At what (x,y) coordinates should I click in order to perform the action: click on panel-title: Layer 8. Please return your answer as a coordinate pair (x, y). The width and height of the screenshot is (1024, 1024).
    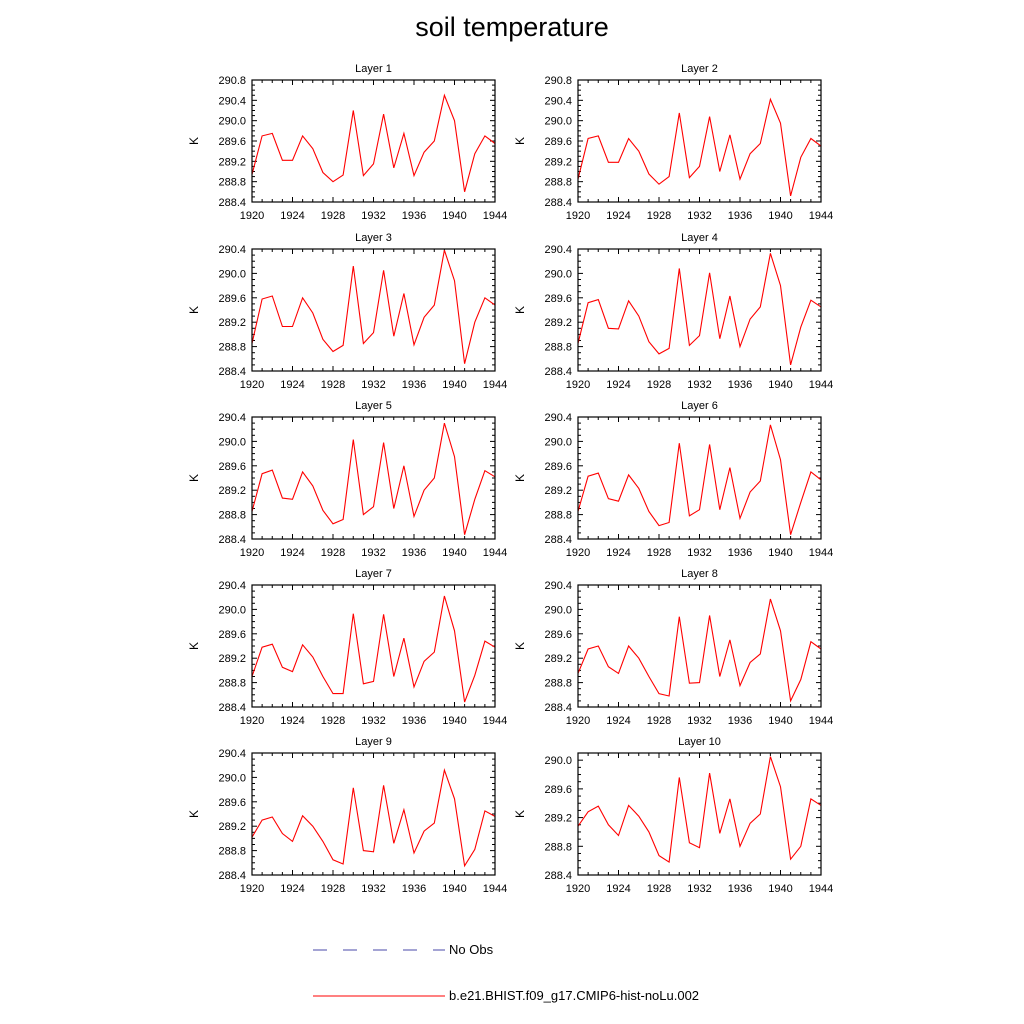
    Looking at the image, I should click on (699, 574).